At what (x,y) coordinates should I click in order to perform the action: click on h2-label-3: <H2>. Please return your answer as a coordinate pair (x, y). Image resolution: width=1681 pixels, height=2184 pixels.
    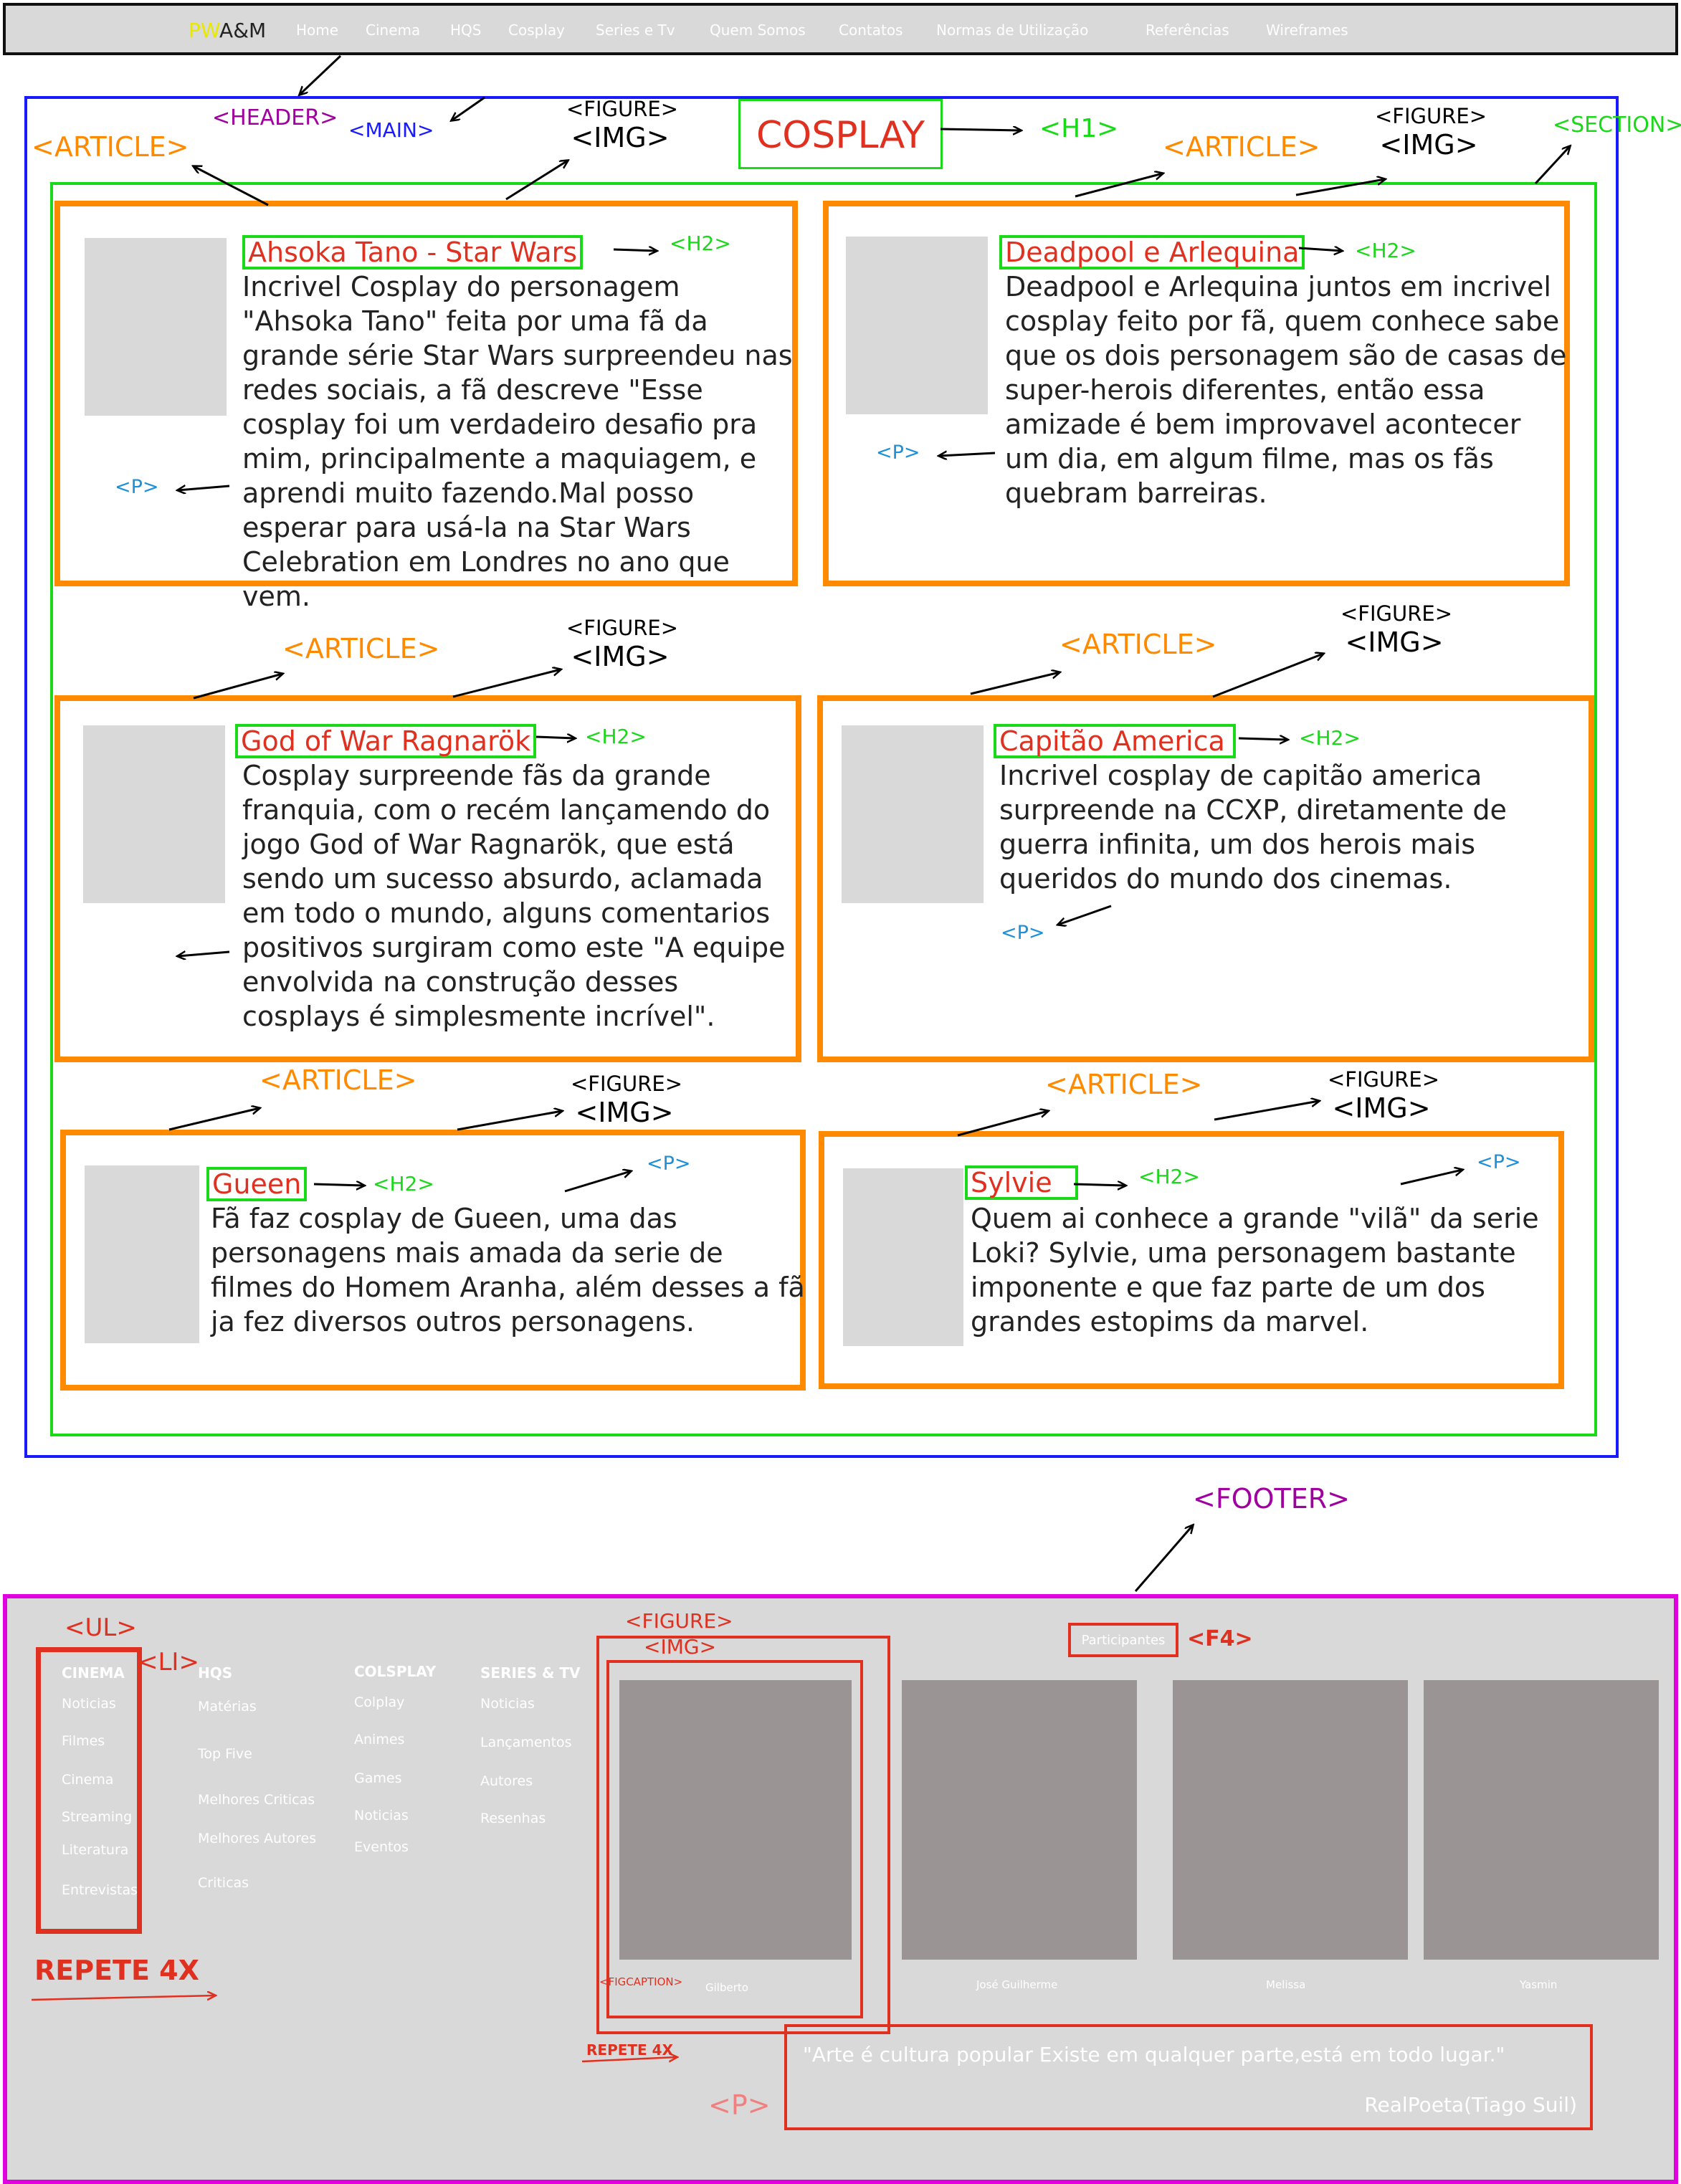
    Looking at the image, I should click on (616, 736).